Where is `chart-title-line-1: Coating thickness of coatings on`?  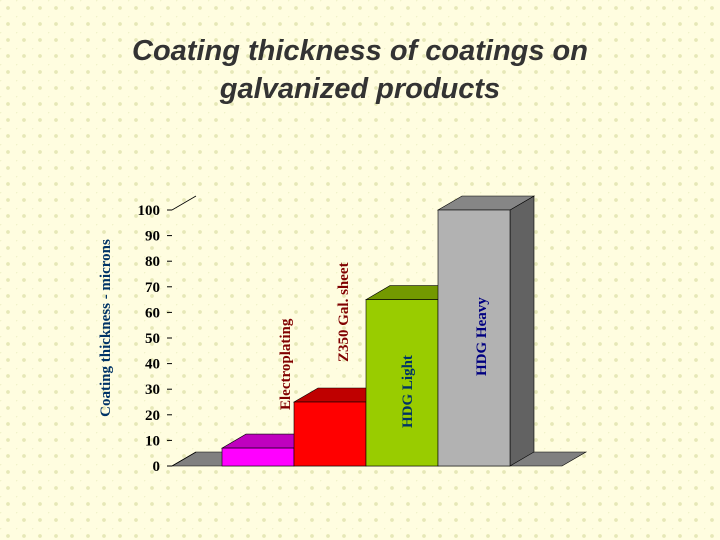 chart-title-line-1: Coating thickness of coatings on is located at coordinates (360, 51).